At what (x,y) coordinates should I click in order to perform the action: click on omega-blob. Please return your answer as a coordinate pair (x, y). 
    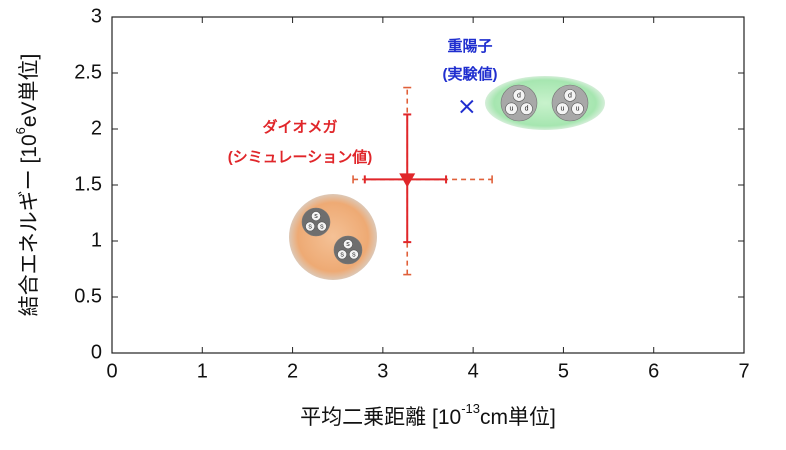
    Looking at the image, I should click on (333, 237).